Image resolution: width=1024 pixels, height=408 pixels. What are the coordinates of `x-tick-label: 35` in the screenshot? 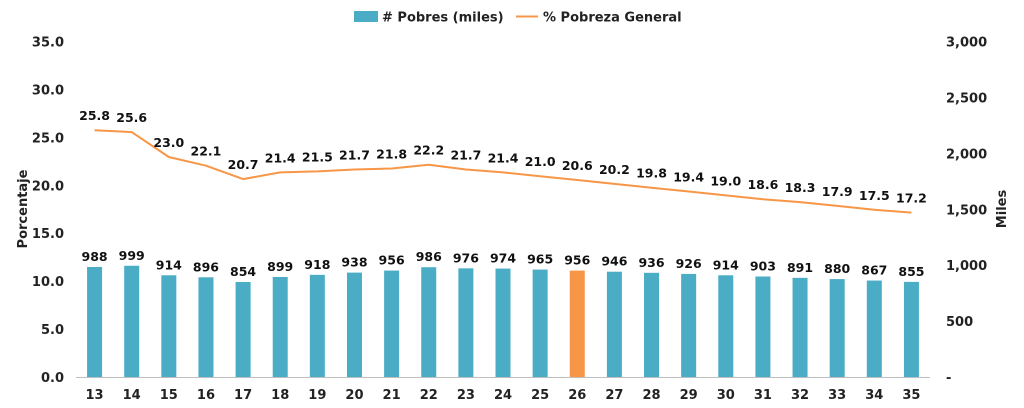 It's located at (911, 395).